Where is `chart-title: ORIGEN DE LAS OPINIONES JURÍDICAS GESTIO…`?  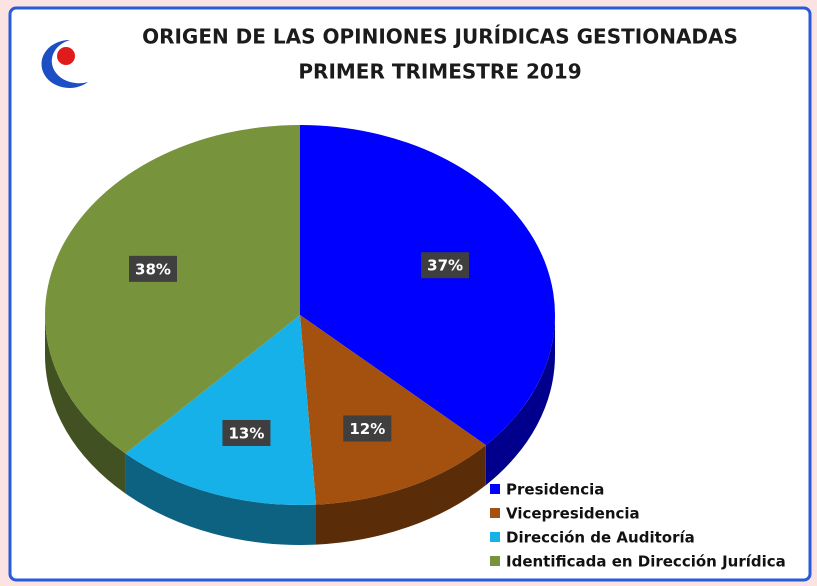 chart-title: ORIGEN DE LAS OPINIONES JURÍDICAS GESTIO… is located at coordinates (440, 37).